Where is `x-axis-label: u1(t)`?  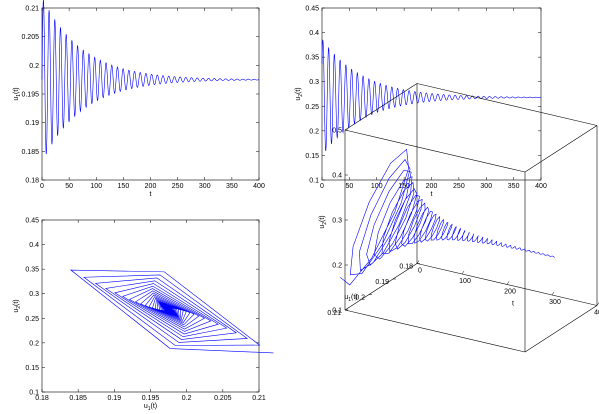
x-axis-label: u1(t) is located at coordinates (150, 407).